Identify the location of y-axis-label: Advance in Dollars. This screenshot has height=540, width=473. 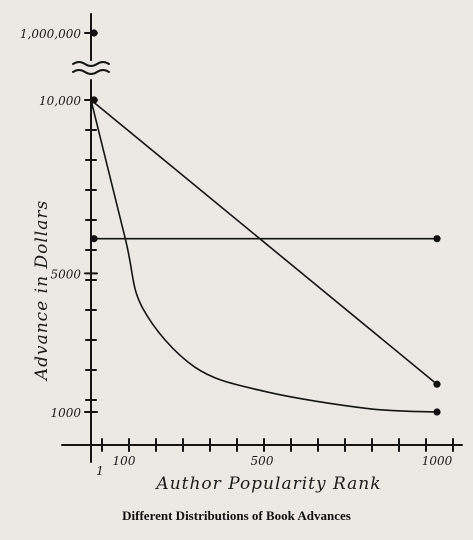
(42, 291).